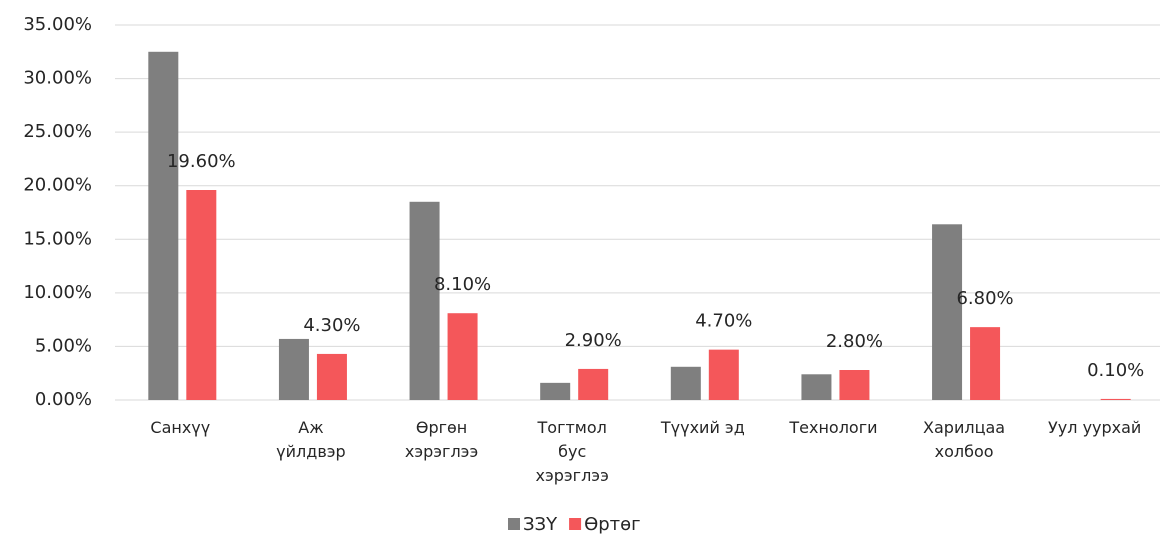 The width and height of the screenshot is (1163, 541). Describe the element at coordinates (1115, 370) in the screenshot. I see `data-label: 0.10%` at that location.